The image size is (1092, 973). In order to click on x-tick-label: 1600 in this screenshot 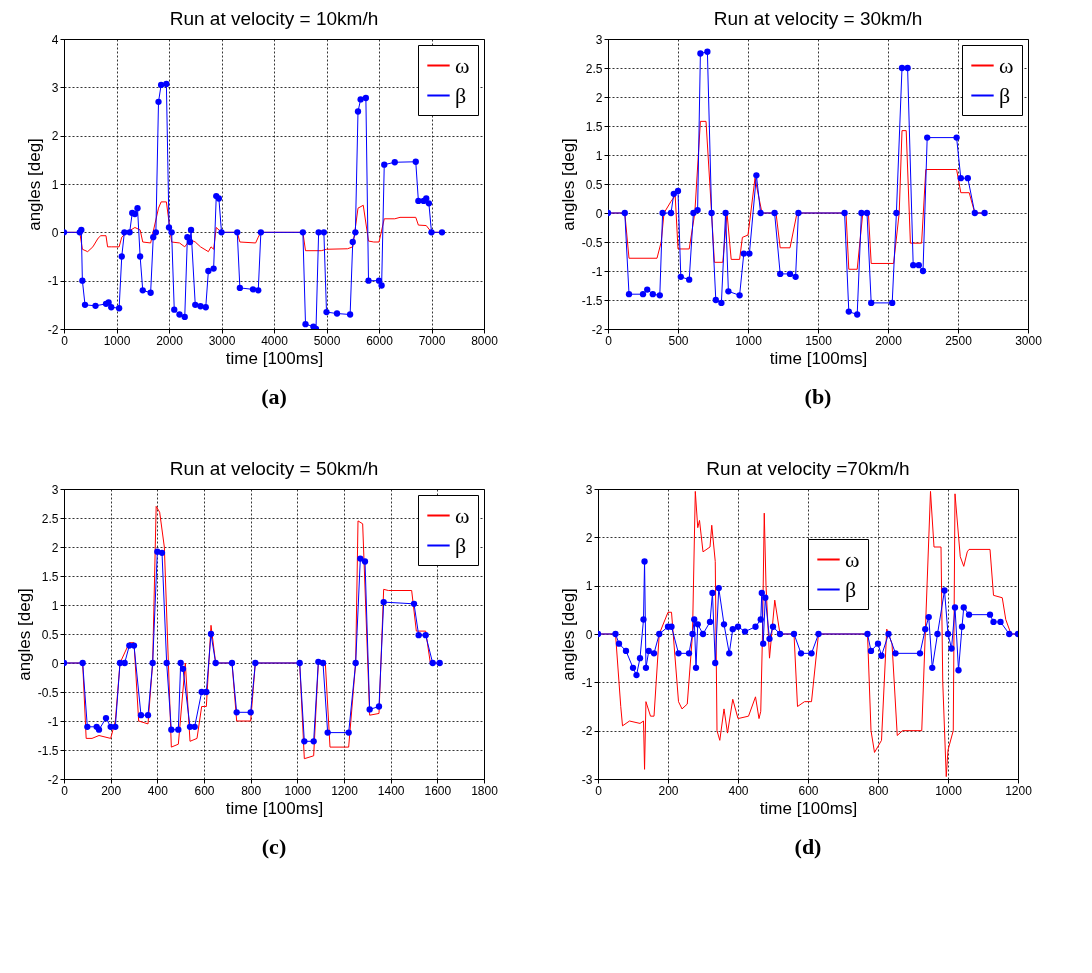, I will do `click(438, 790)`.